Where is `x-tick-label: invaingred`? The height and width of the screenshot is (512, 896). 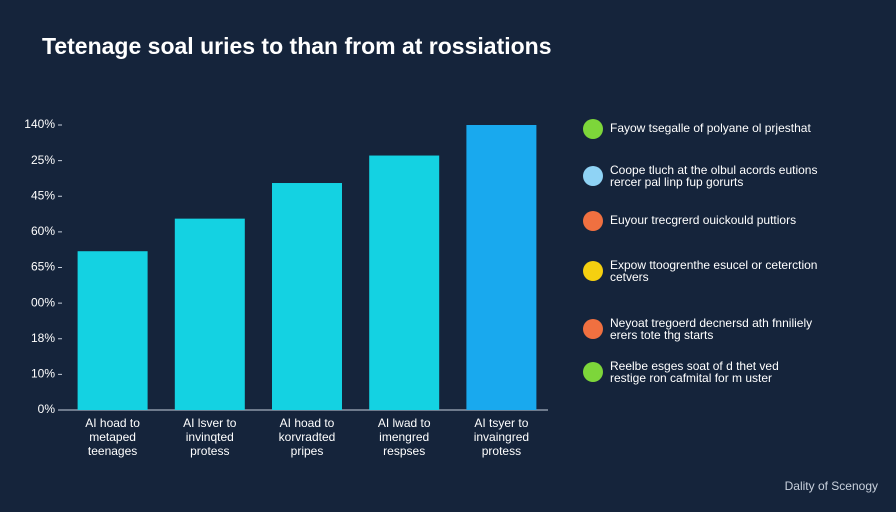
x-tick-label: invaingred is located at coordinates (501, 437).